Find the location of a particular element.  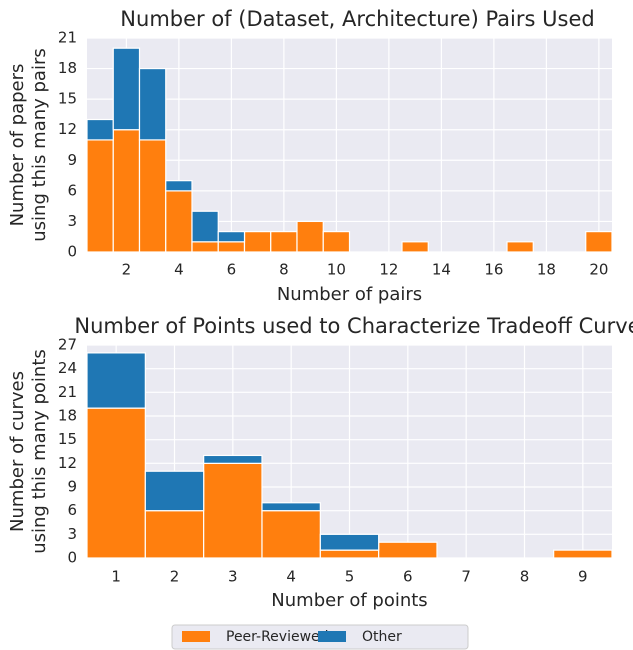

y-axis-label: using this many points is located at coordinates (39, 451).